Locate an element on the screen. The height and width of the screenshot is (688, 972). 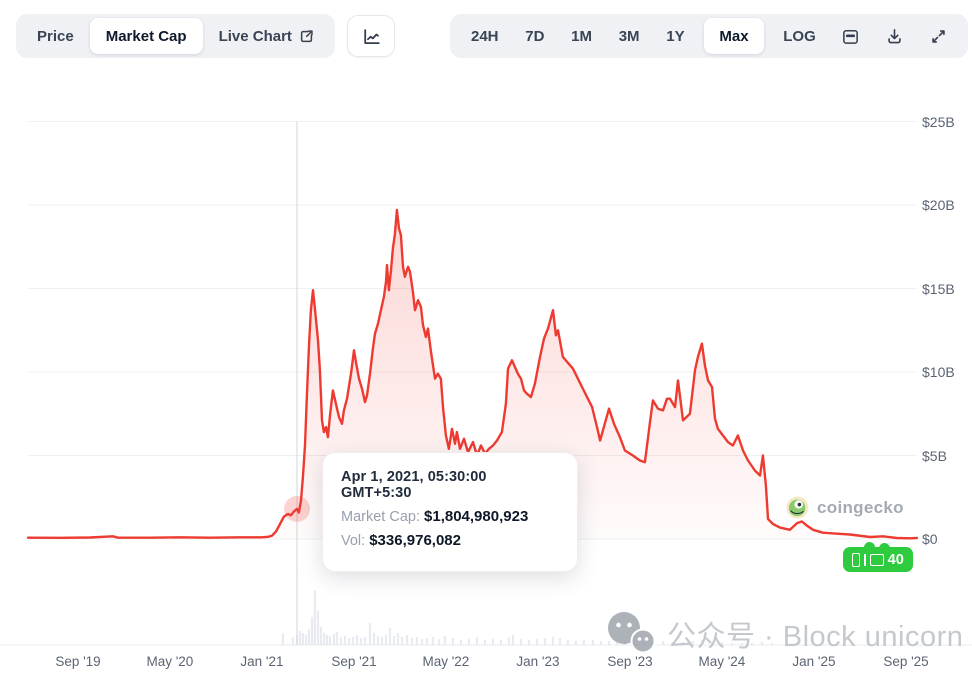
tab-live-chart: Live Chart is located at coordinates (266, 36).